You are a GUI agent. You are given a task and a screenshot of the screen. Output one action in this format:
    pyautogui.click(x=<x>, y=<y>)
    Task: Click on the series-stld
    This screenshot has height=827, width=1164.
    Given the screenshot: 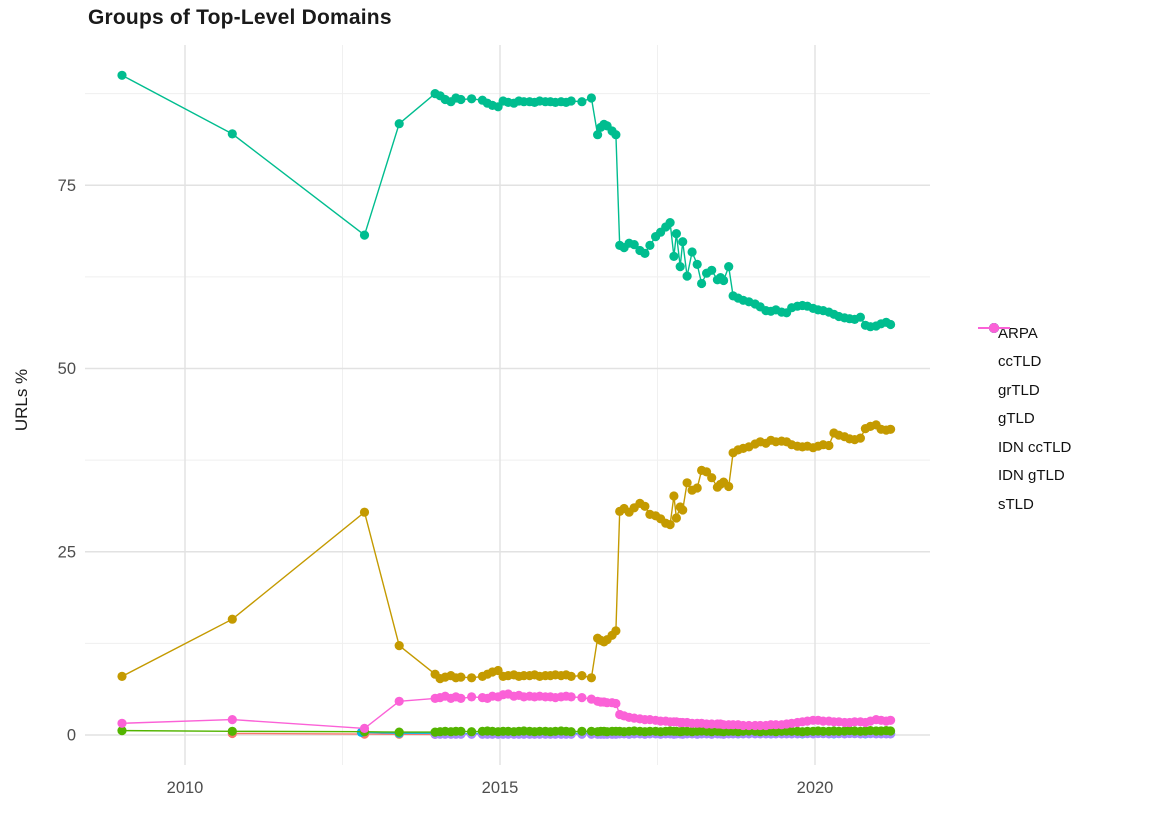 What is the action you would take?
    pyautogui.click(x=506, y=711)
    